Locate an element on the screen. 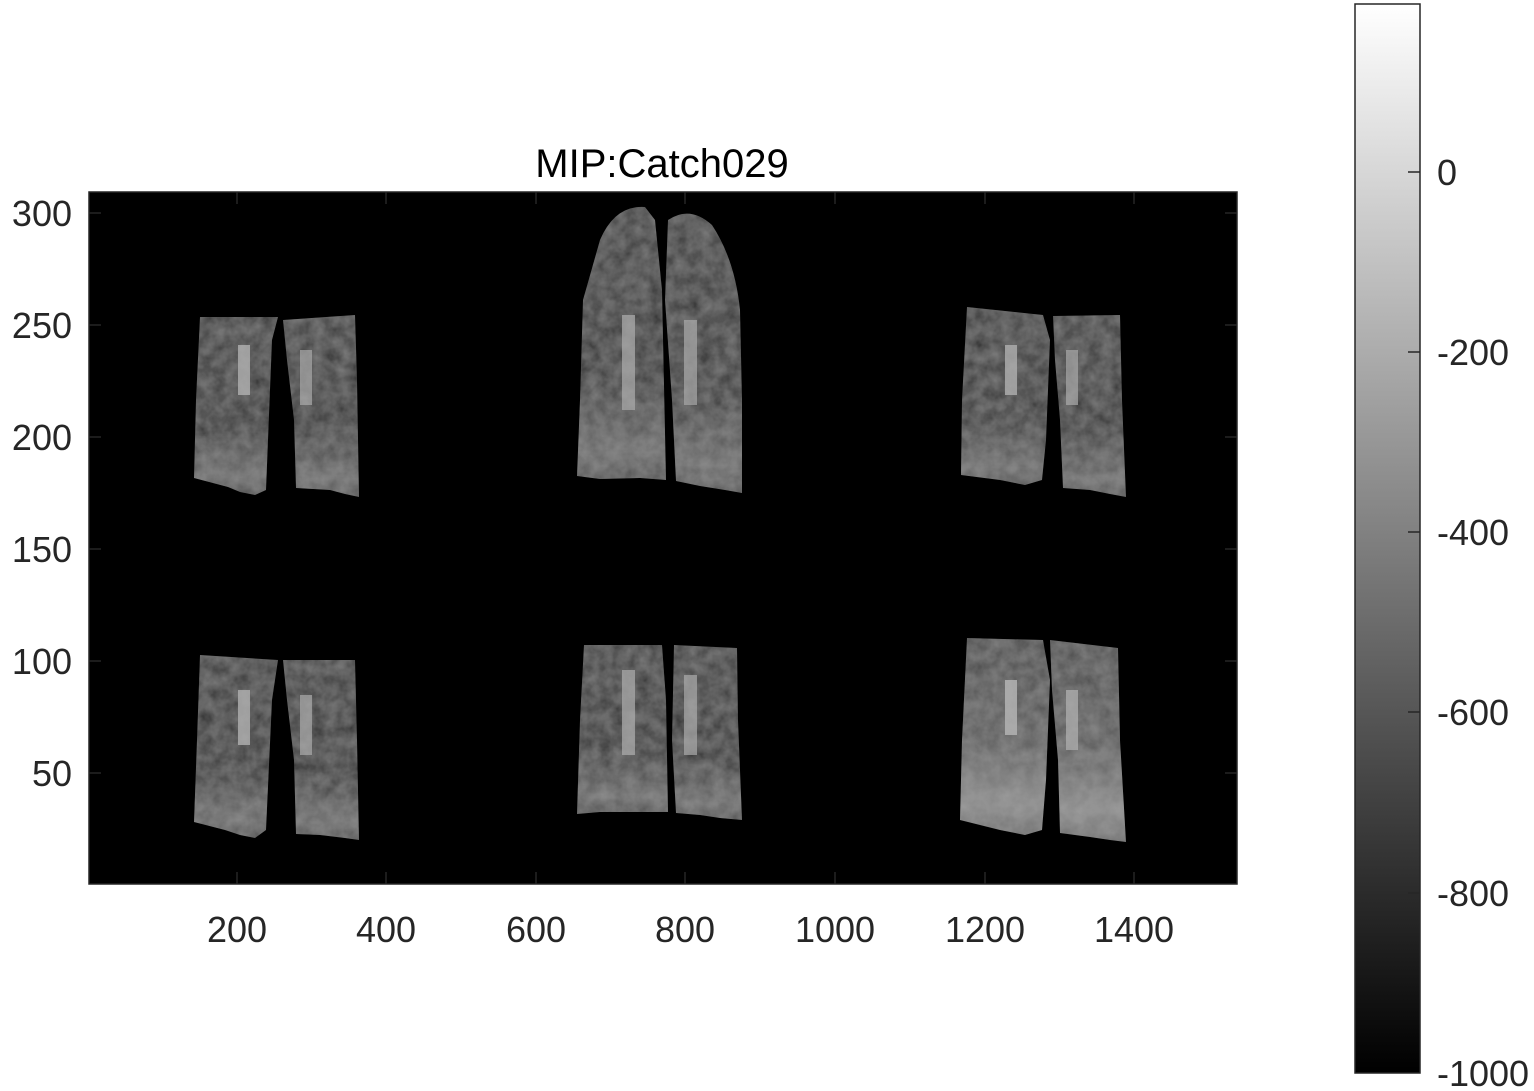 This screenshot has height=1091, width=1534. colorbar: 0 -200 -400 -600 -800 -1000 is located at coordinates (1441, 547).